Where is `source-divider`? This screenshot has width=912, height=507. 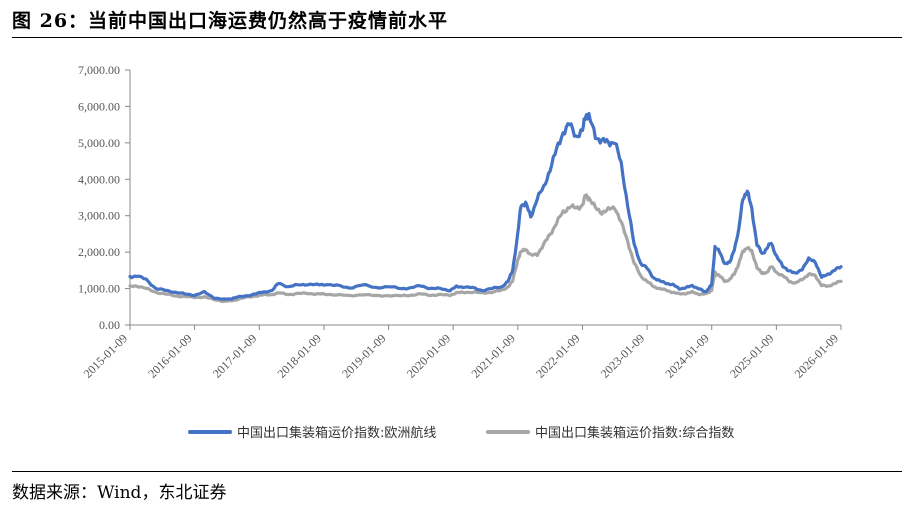
source-divider is located at coordinates (457, 471).